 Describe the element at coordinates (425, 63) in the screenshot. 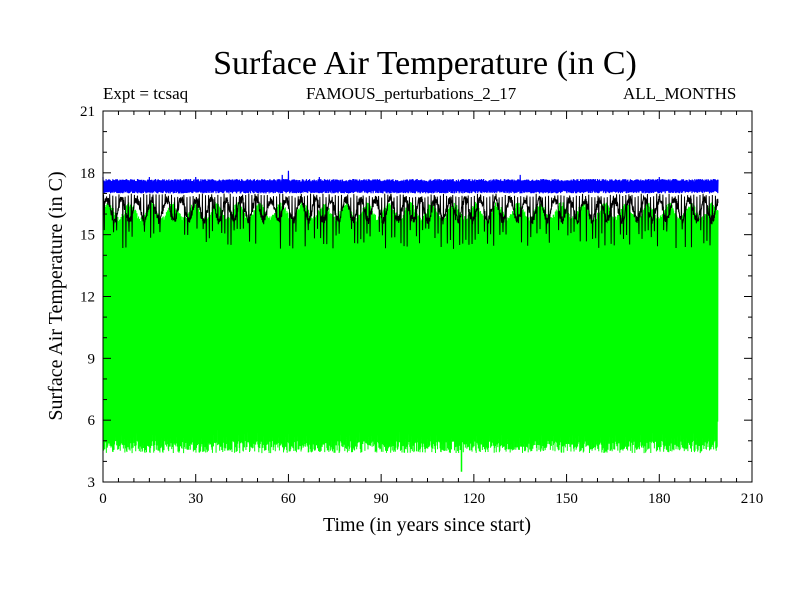

I see `chart-title: Surface Air Temperature (in C)` at that location.